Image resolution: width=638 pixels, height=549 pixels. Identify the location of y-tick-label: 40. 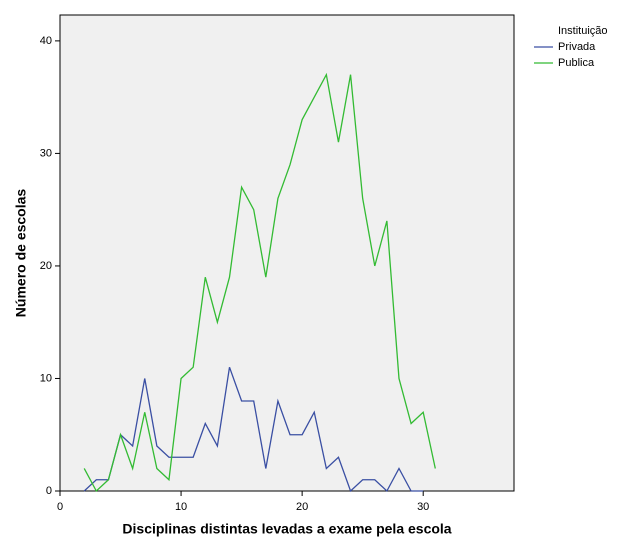
(46, 41).